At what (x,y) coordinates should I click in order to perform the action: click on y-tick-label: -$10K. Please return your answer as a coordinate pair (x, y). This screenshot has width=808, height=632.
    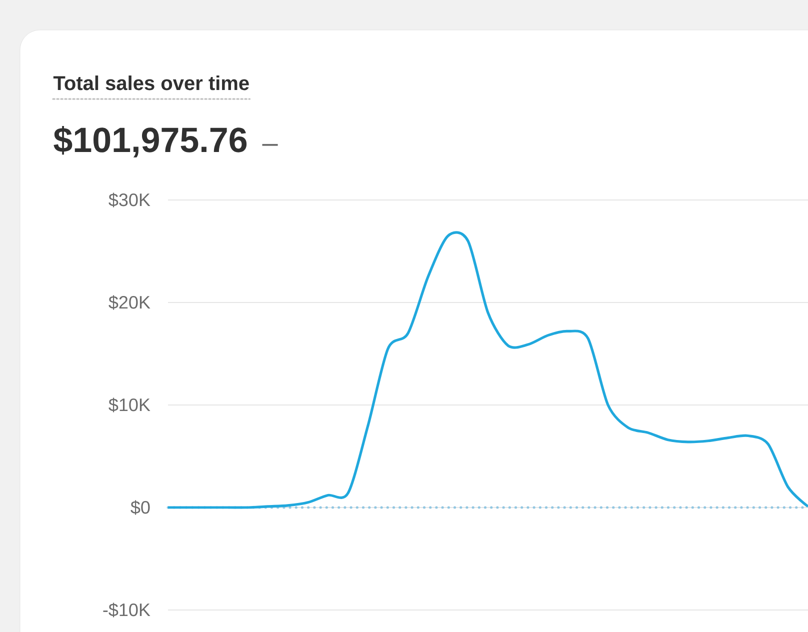
    Looking at the image, I should click on (126, 610).